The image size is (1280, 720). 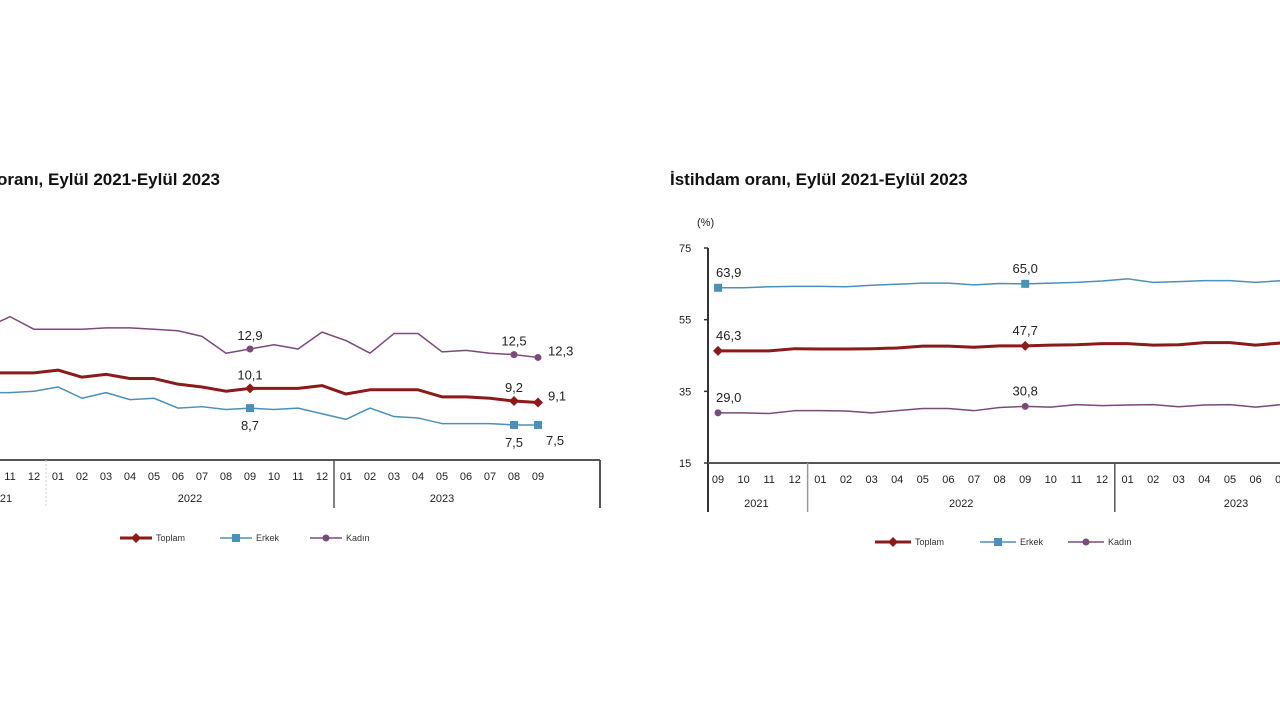 I want to click on data-label: 47,7, so click(x=1025, y=330).